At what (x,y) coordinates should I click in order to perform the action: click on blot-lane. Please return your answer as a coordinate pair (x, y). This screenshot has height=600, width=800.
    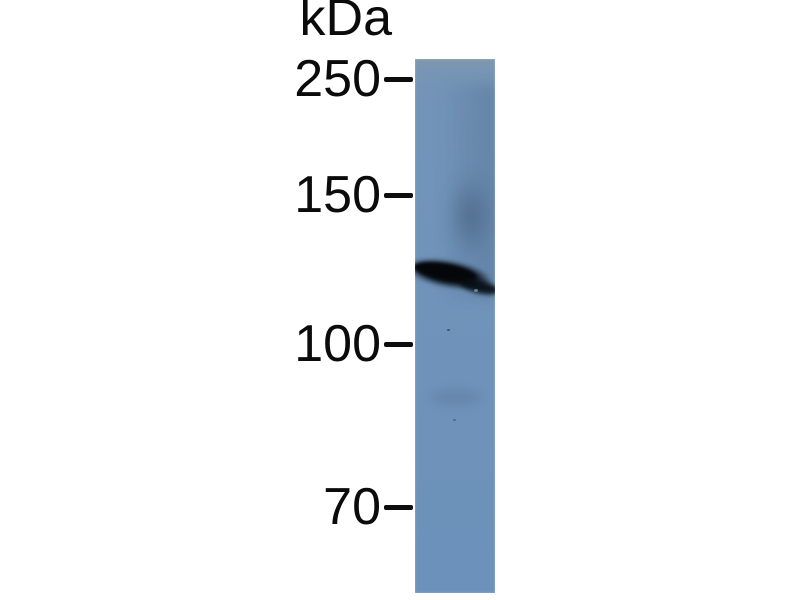
    Looking at the image, I should click on (455, 326).